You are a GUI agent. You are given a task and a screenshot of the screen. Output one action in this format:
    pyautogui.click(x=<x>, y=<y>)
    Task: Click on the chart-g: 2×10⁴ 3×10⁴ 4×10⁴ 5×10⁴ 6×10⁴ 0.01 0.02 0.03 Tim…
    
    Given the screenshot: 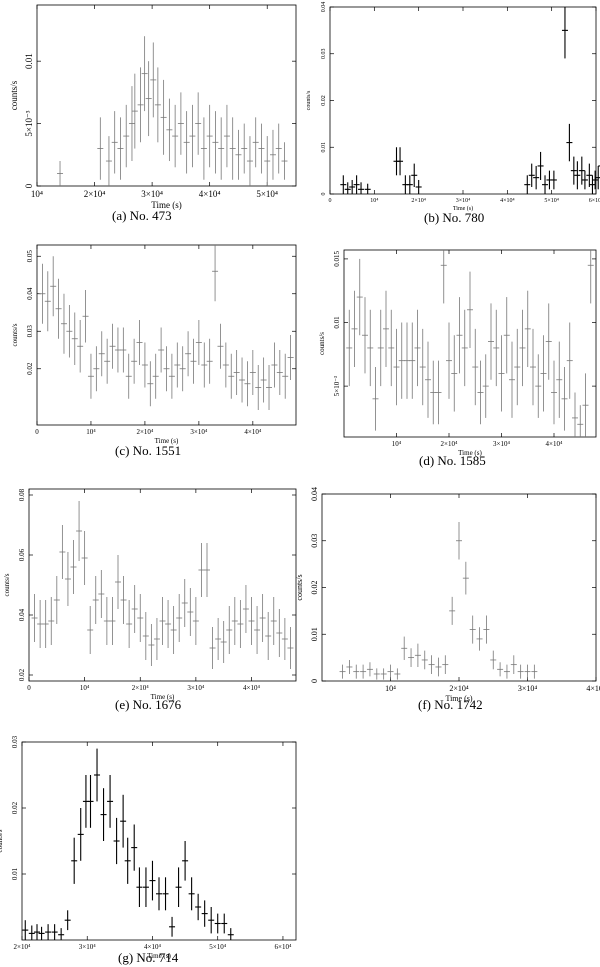 What is the action you would take?
    pyautogui.click(x=148, y=847)
    